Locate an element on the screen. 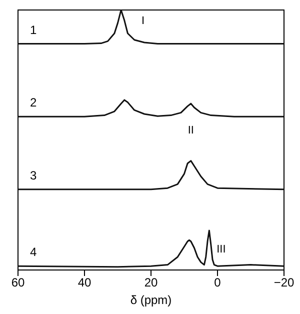 Image resolution: width=300 pixels, height=314 pixels. x-tick-label: −20 is located at coordinates (284, 283).